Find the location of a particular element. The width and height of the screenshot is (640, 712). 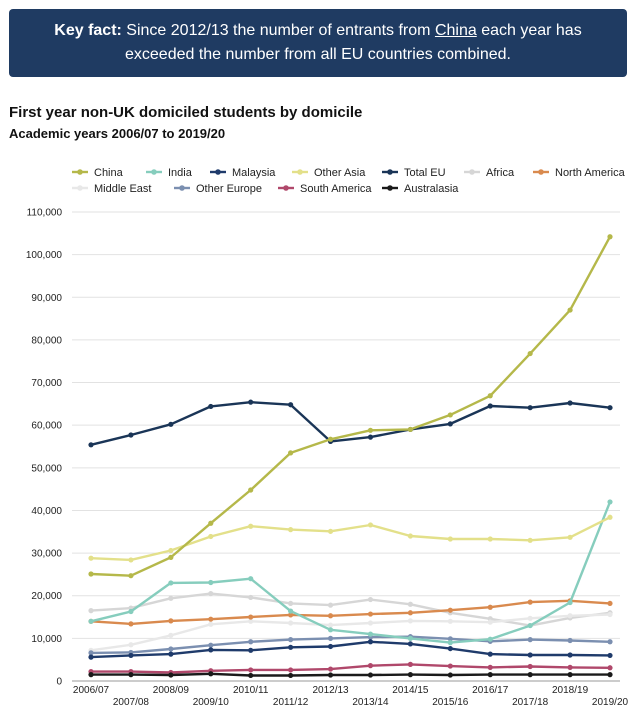

series-line-australasia is located at coordinates (350, 674).